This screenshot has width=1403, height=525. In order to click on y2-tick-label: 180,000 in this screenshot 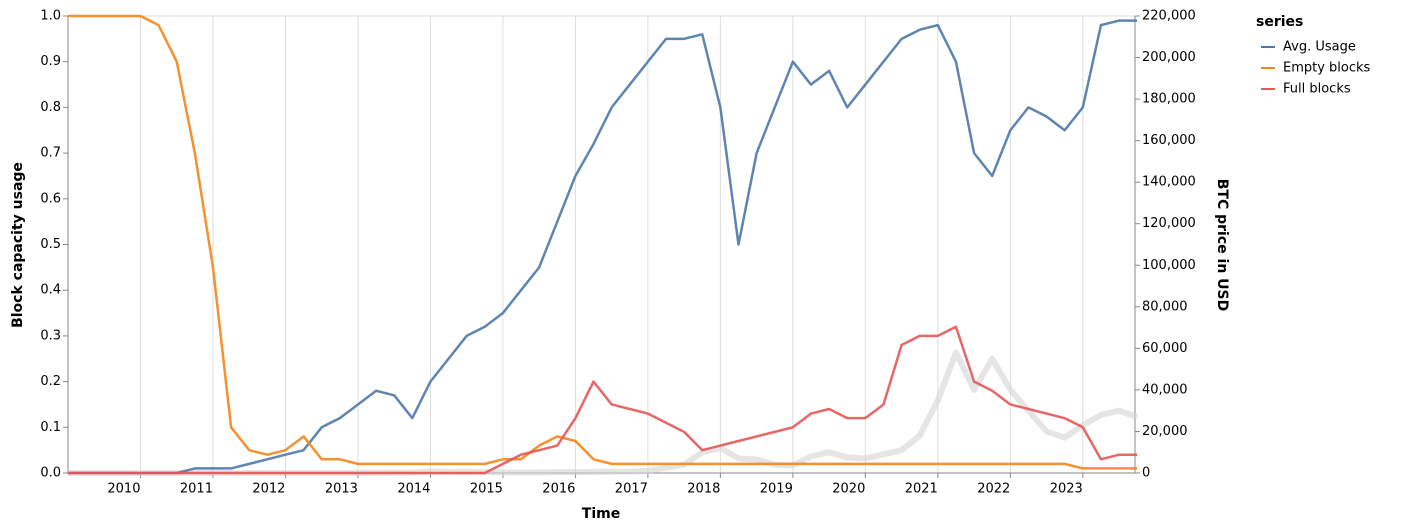, I will do `click(1169, 99)`.